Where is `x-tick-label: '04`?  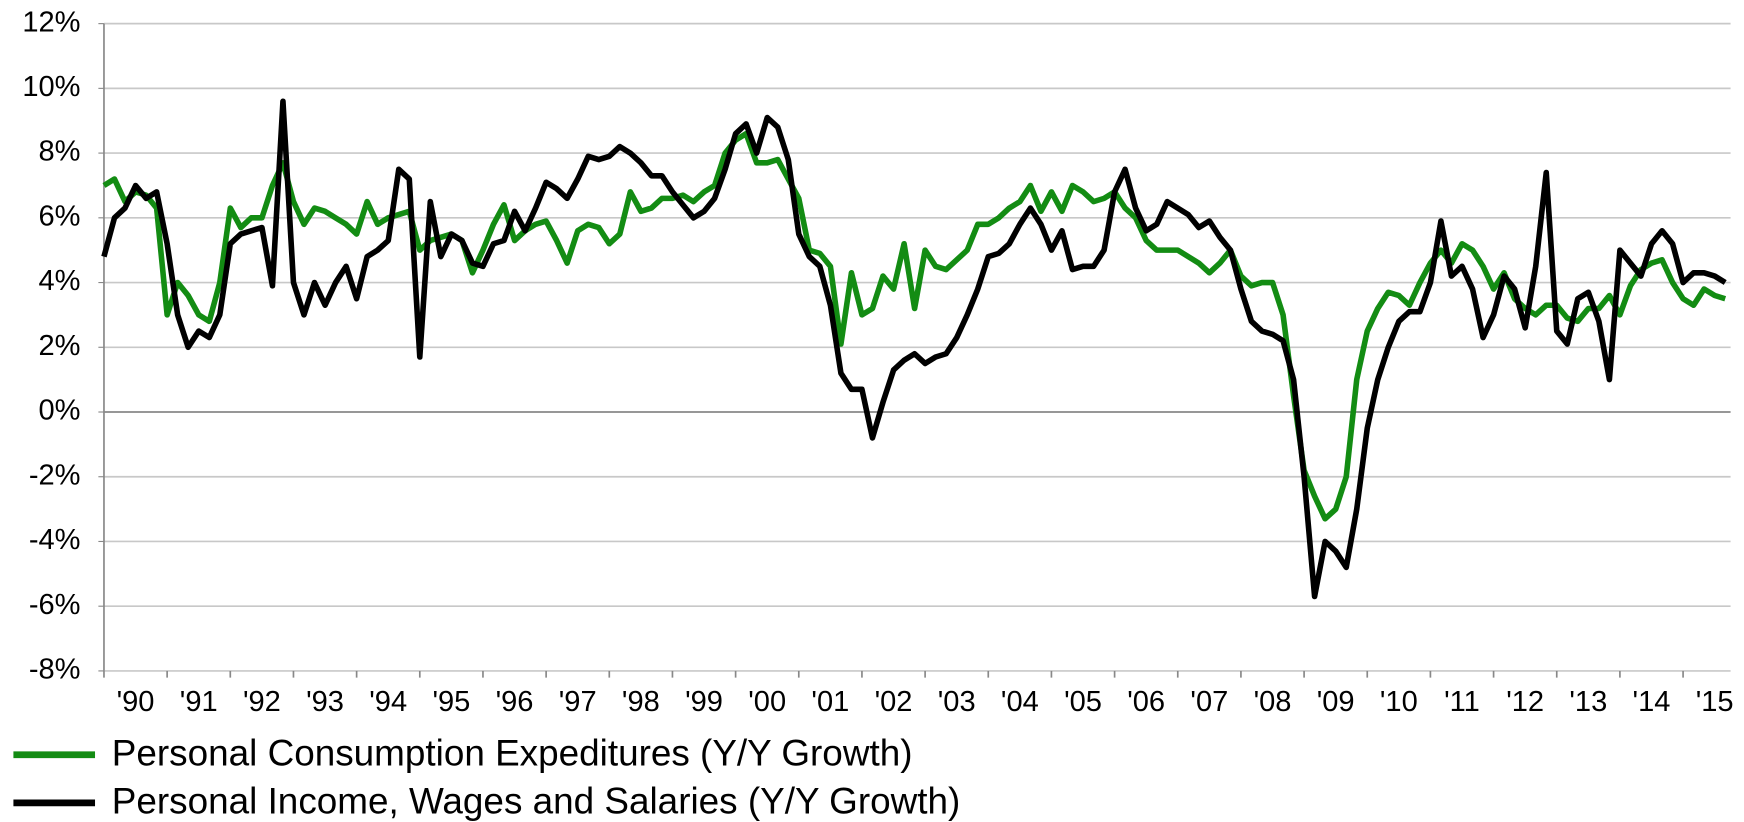
x-tick-label: '04 is located at coordinates (1020, 702).